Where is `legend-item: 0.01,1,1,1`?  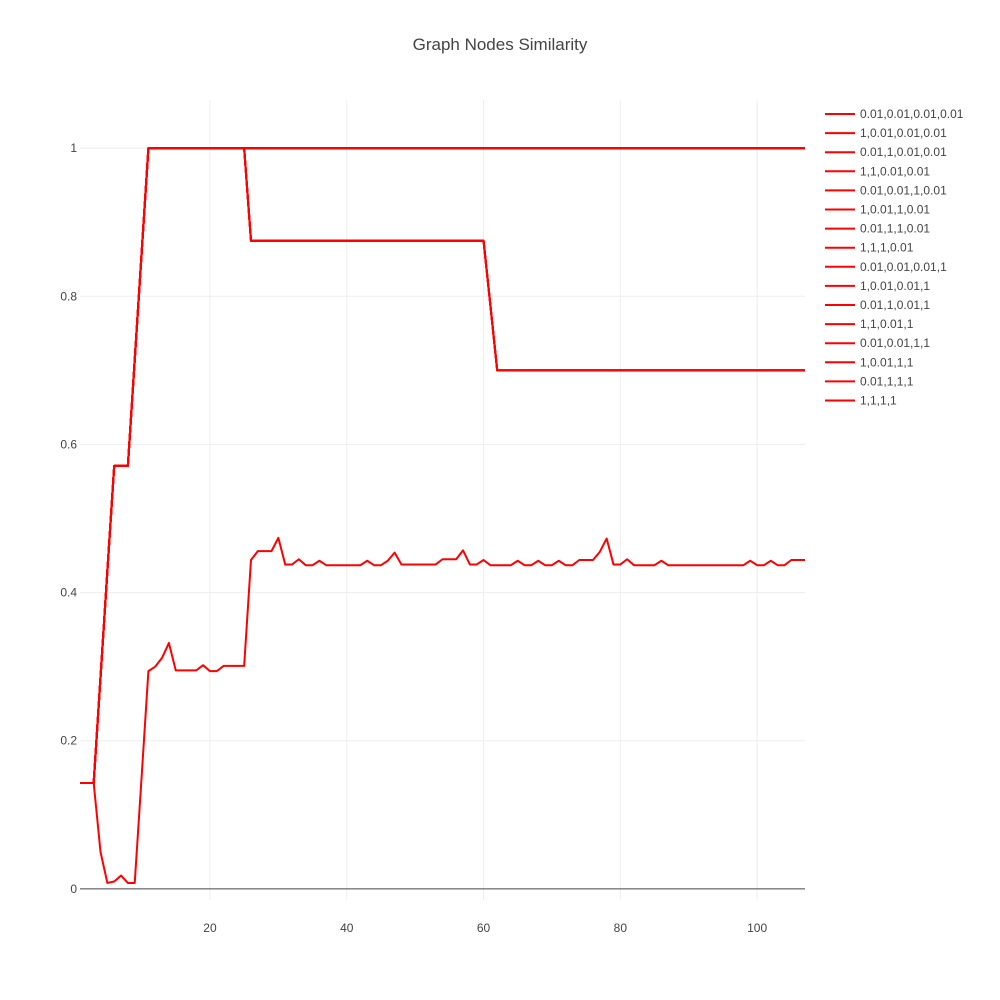 legend-item: 0.01,1,1,1 is located at coordinates (869, 381).